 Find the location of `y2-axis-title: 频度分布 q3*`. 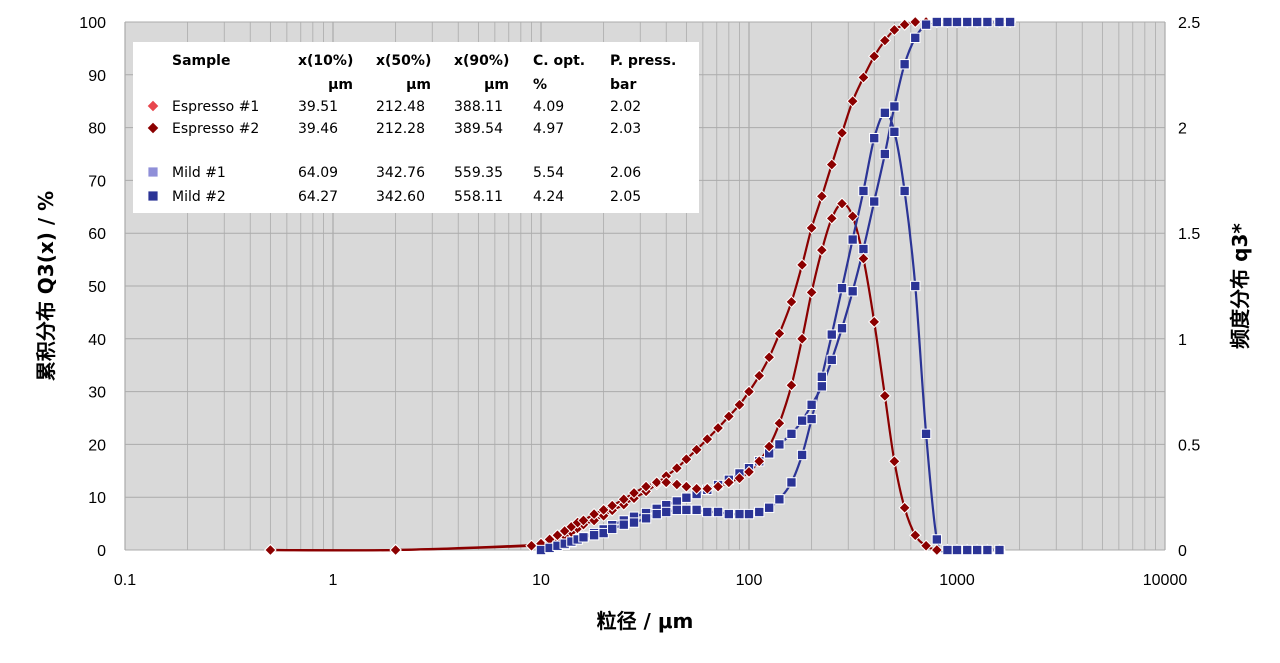

y2-axis-title: 频度分布 q3* is located at coordinates (1240, 286).